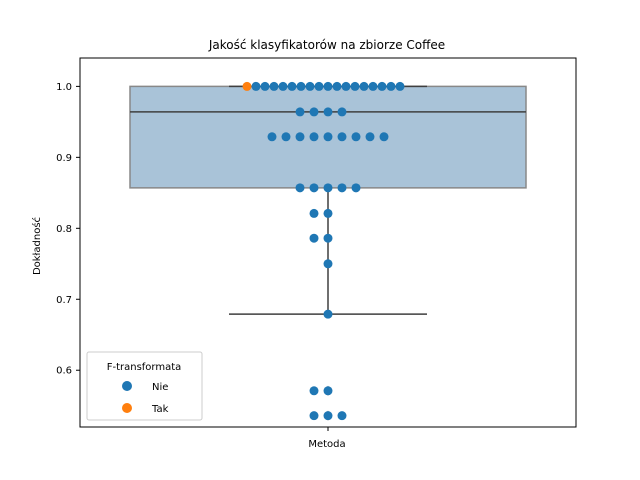 This screenshot has width=640, height=480. What do you see at coordinates (247, 86) in the screenshot?
I see `point-tak` at bounding box center [247, 86].